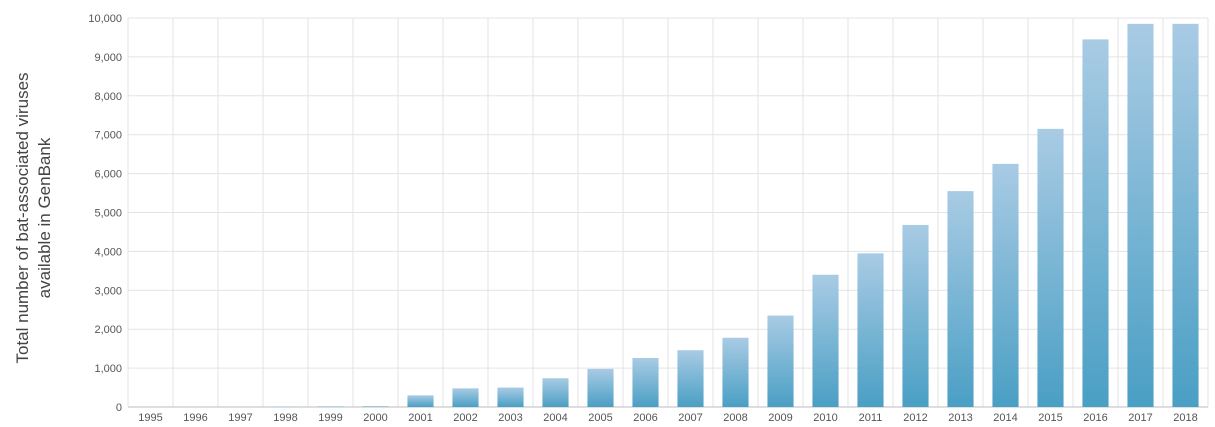  Describe the element at coordinates (645, 418) in the screenshot. I see `x-tick-label-2006: 2006` at that location.